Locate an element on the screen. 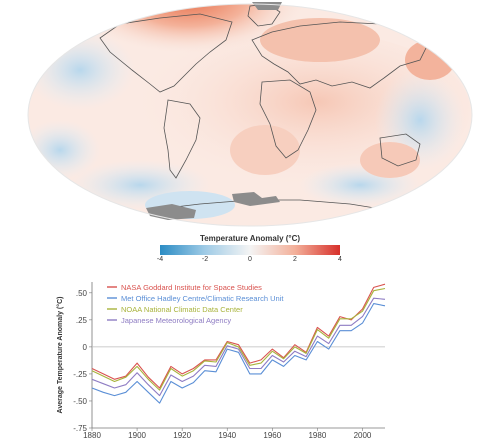  colorbar-tick: -2 is located at coordinates (205, 259).